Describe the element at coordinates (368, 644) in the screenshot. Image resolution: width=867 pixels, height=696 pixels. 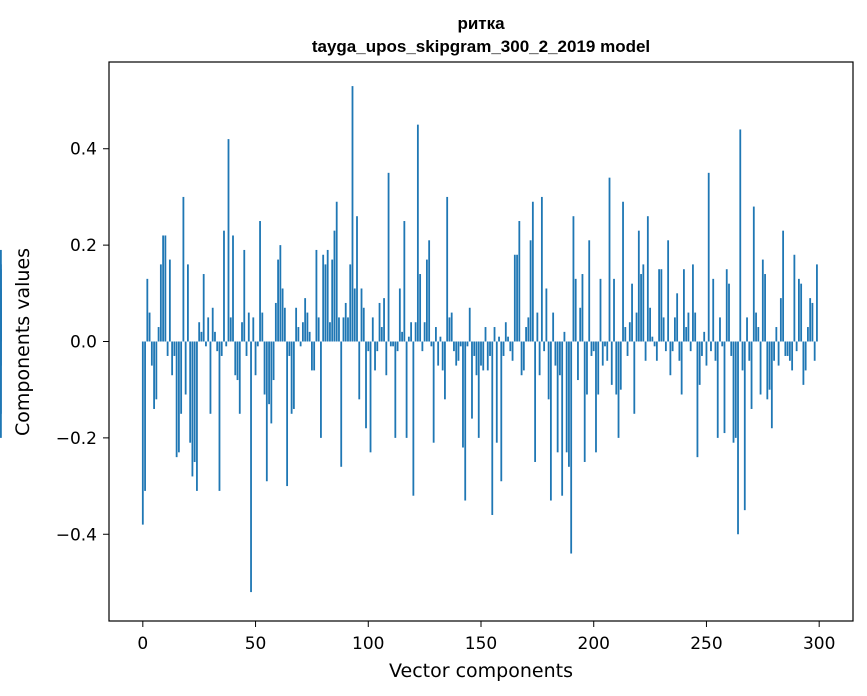
I see `x-tick-label: 100` at that location.